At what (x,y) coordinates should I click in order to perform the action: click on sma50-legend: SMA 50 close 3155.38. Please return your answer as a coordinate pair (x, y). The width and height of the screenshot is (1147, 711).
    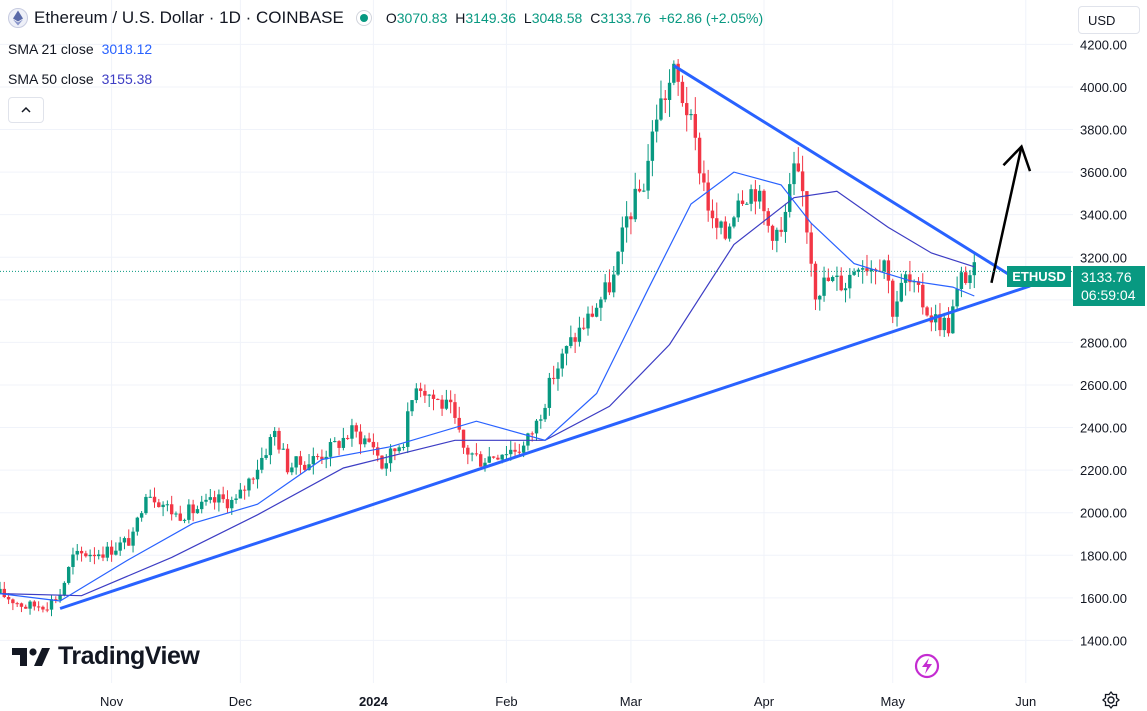
    Looking at the image, I should click on (80, 79).